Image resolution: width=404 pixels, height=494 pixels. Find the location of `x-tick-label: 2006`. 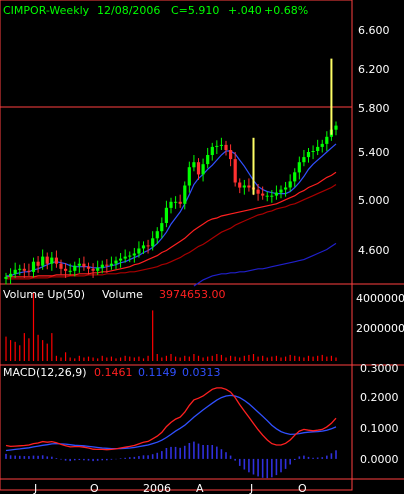

x-tick-label: 2006 is located at coordinates (157, 488).